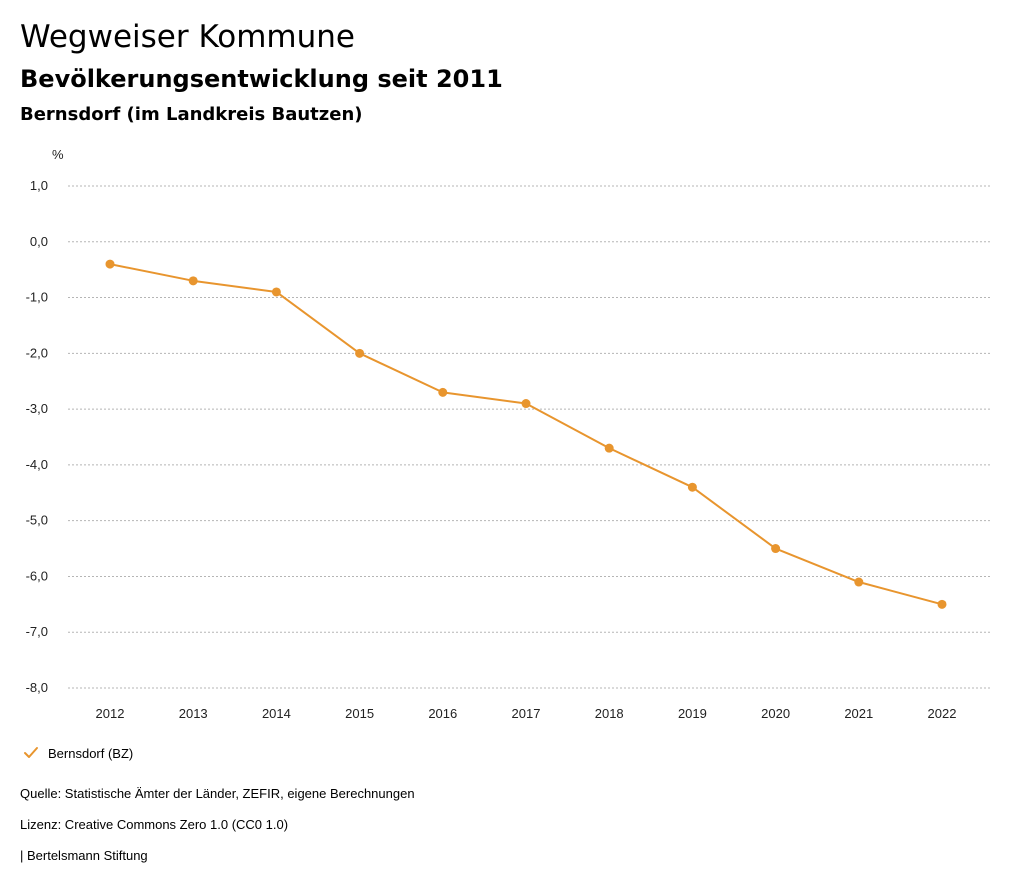  What do you see at coordinates (37, 352) in the screenshot?
I see `y-tick-label: -2,0` at bounding box center [37, 352].